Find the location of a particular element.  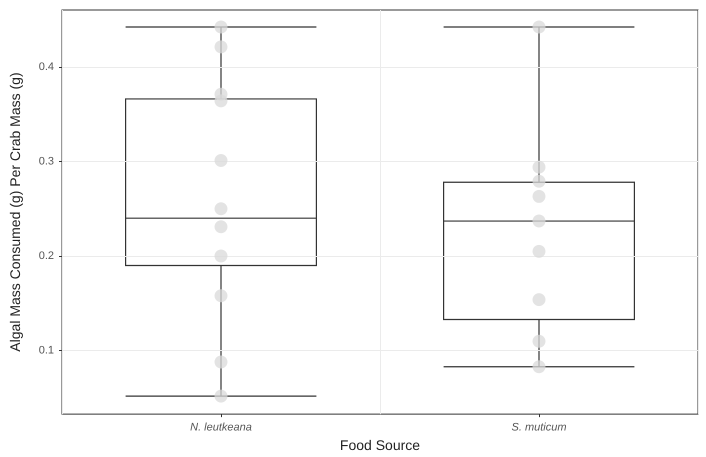

y-axis-title: Algal Mass Consumed (g) Per Crab Mass (g) is located at coordinates (15, 212).